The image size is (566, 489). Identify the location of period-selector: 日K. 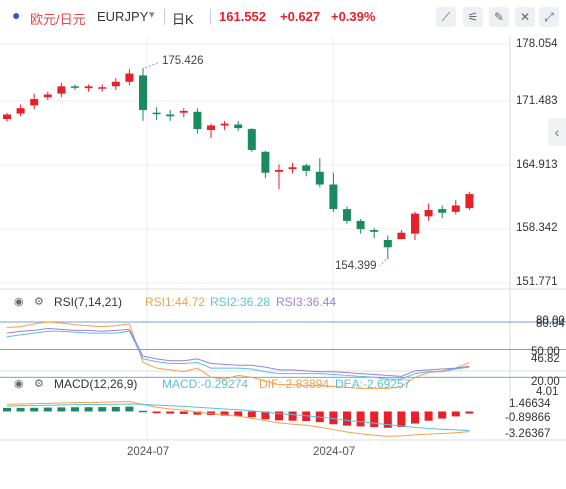
(183, 19).